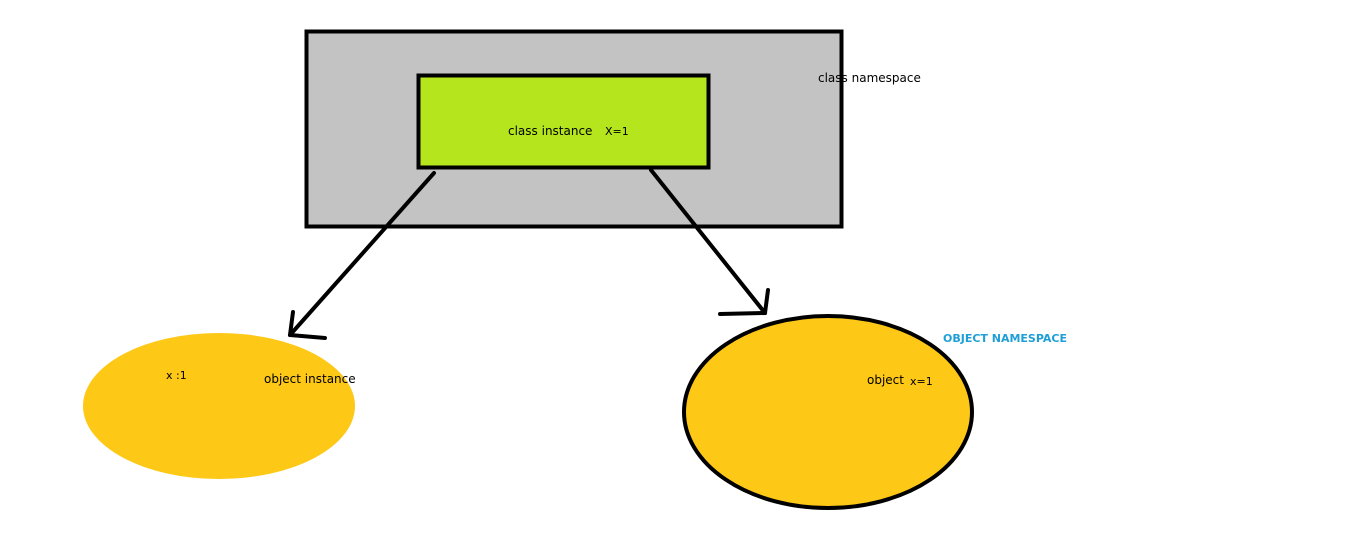  Describe the element at coordinates (617, 132) in the screenshot. I see `class-instance-value: X=1` at that location.